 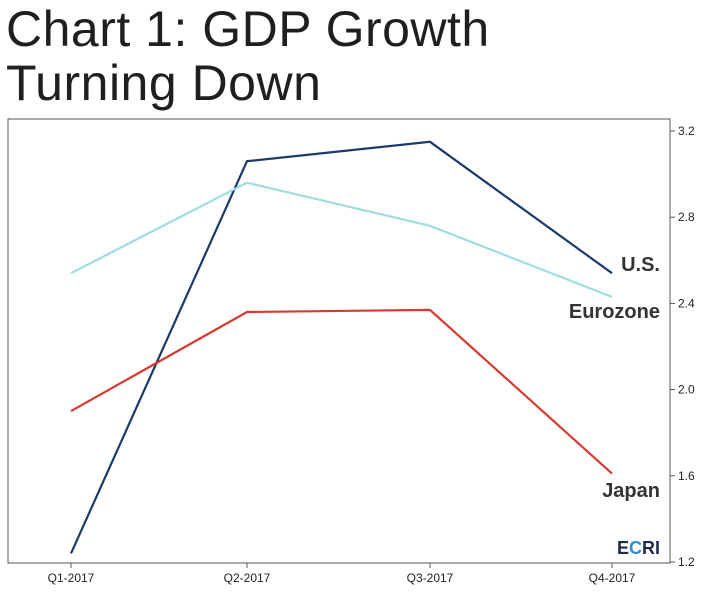 I want to click on chart-title-line-1: Chart 1: GDP Growth, so click(x=248, y=29).